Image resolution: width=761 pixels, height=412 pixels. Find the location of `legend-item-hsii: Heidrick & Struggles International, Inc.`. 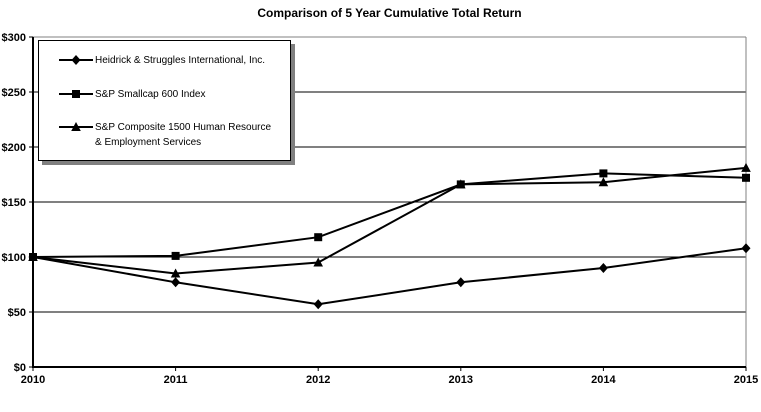

legend-item-hsii: Heidrick & Struggles International, Inc. is located at coordinates (171, 60).